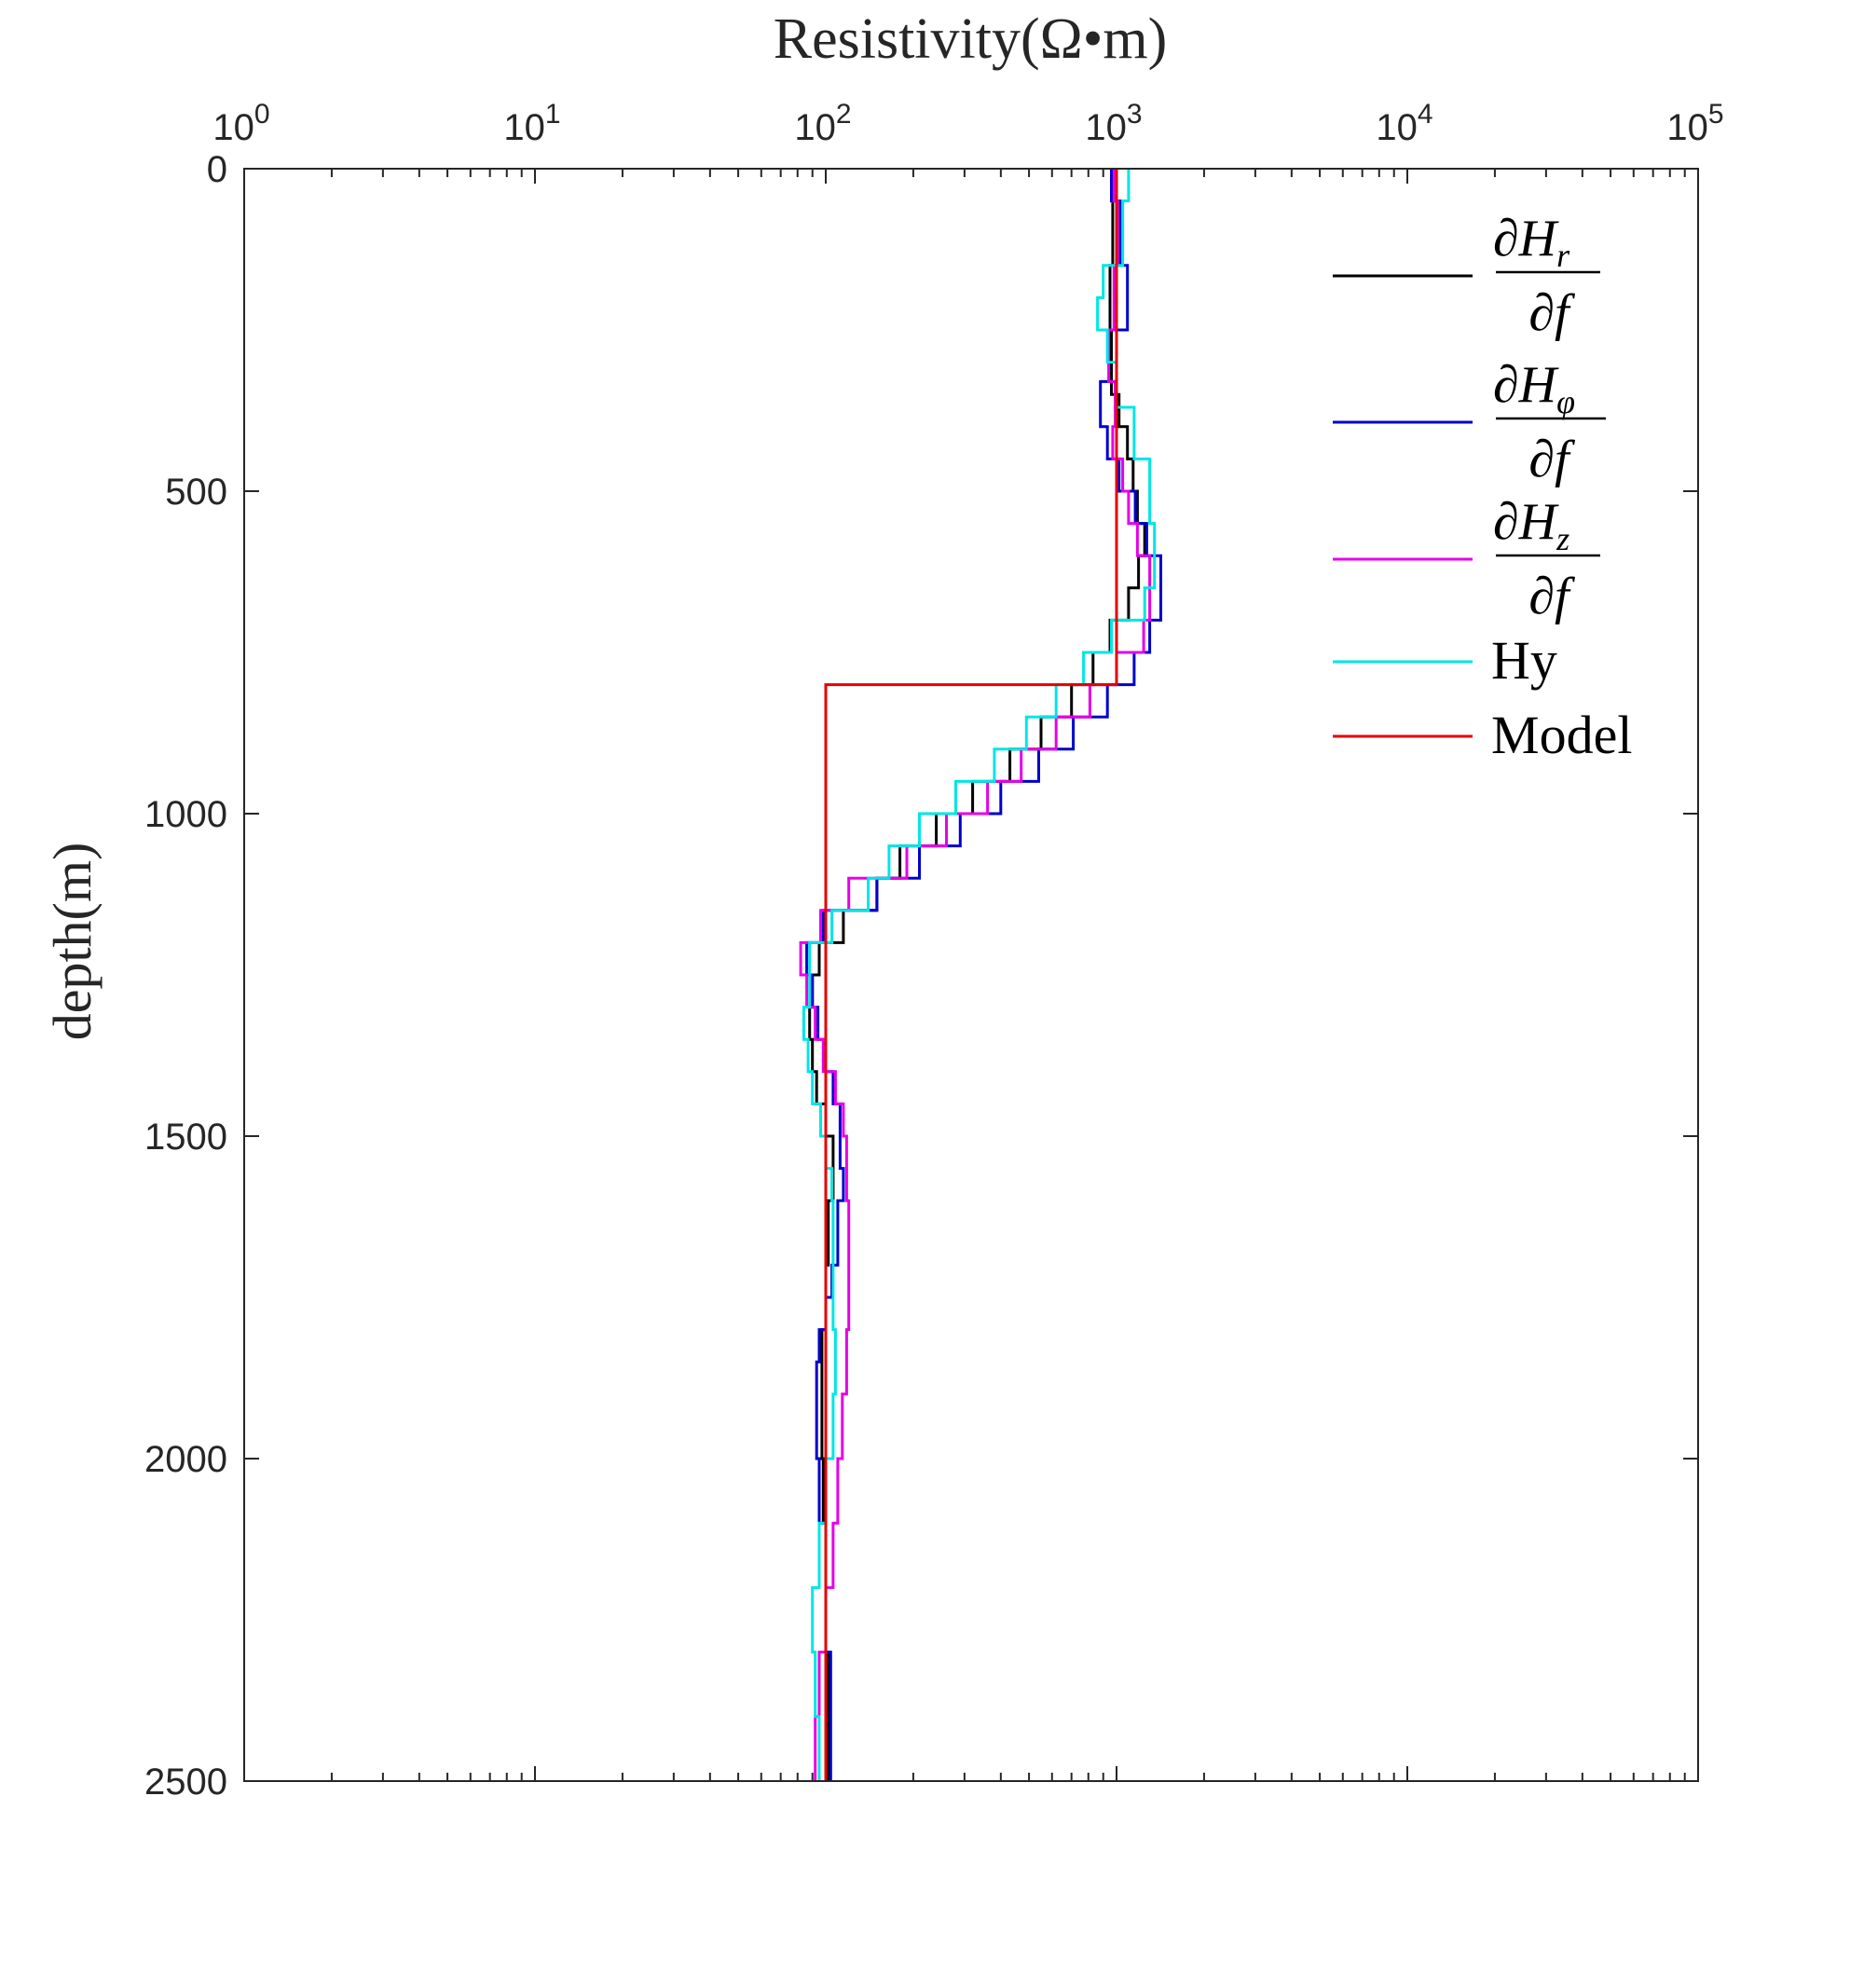 The height and width of the screenshot is (1988, 1864). Describe the element at coordinates (1524, 660) in the screenshot. I see `legend-label: Hy` at that location.